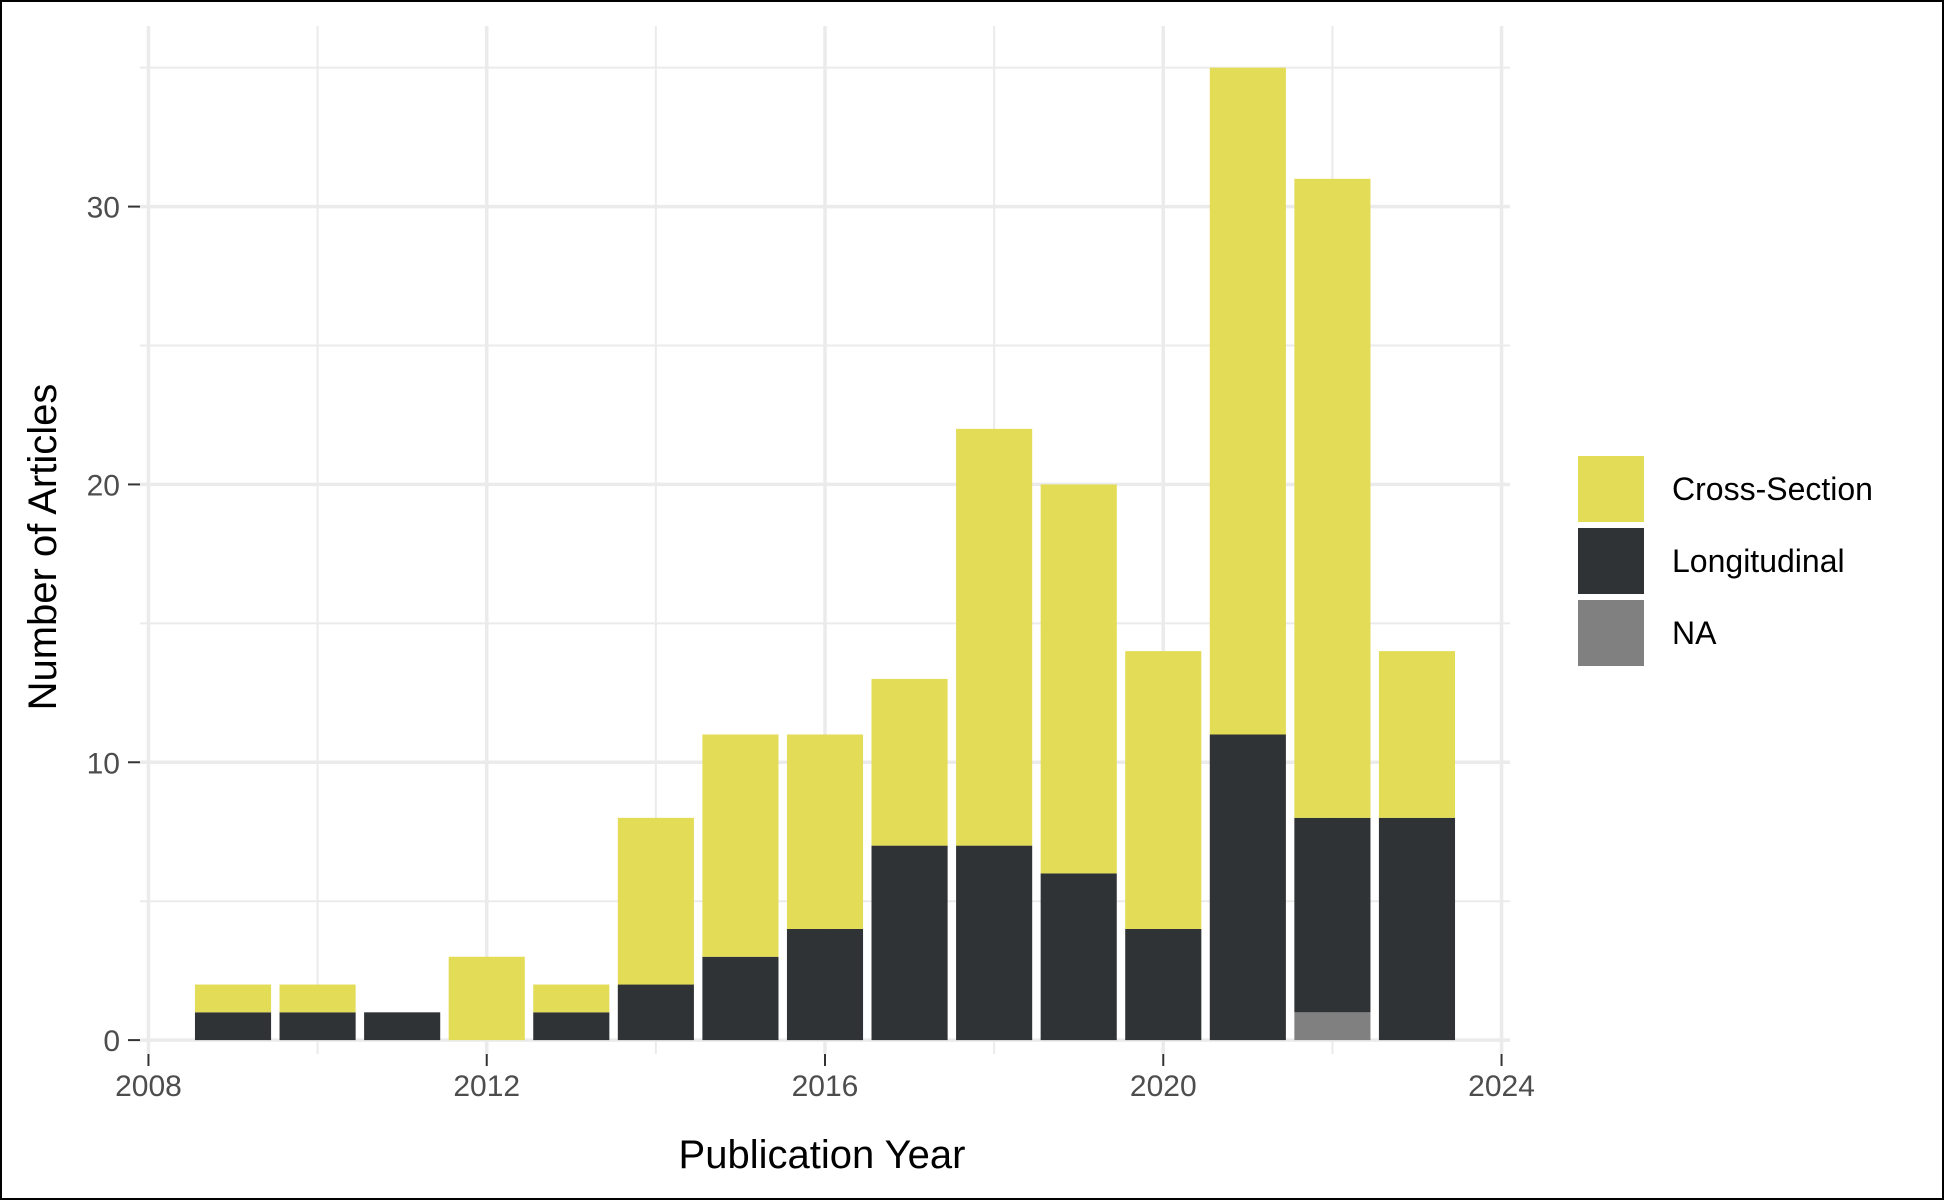 The width and height of the screenshot is (1944, 1200). Describe the element at coordinates (103, 763) in the screenshot. I see `y-tick-label: 10` at that location.